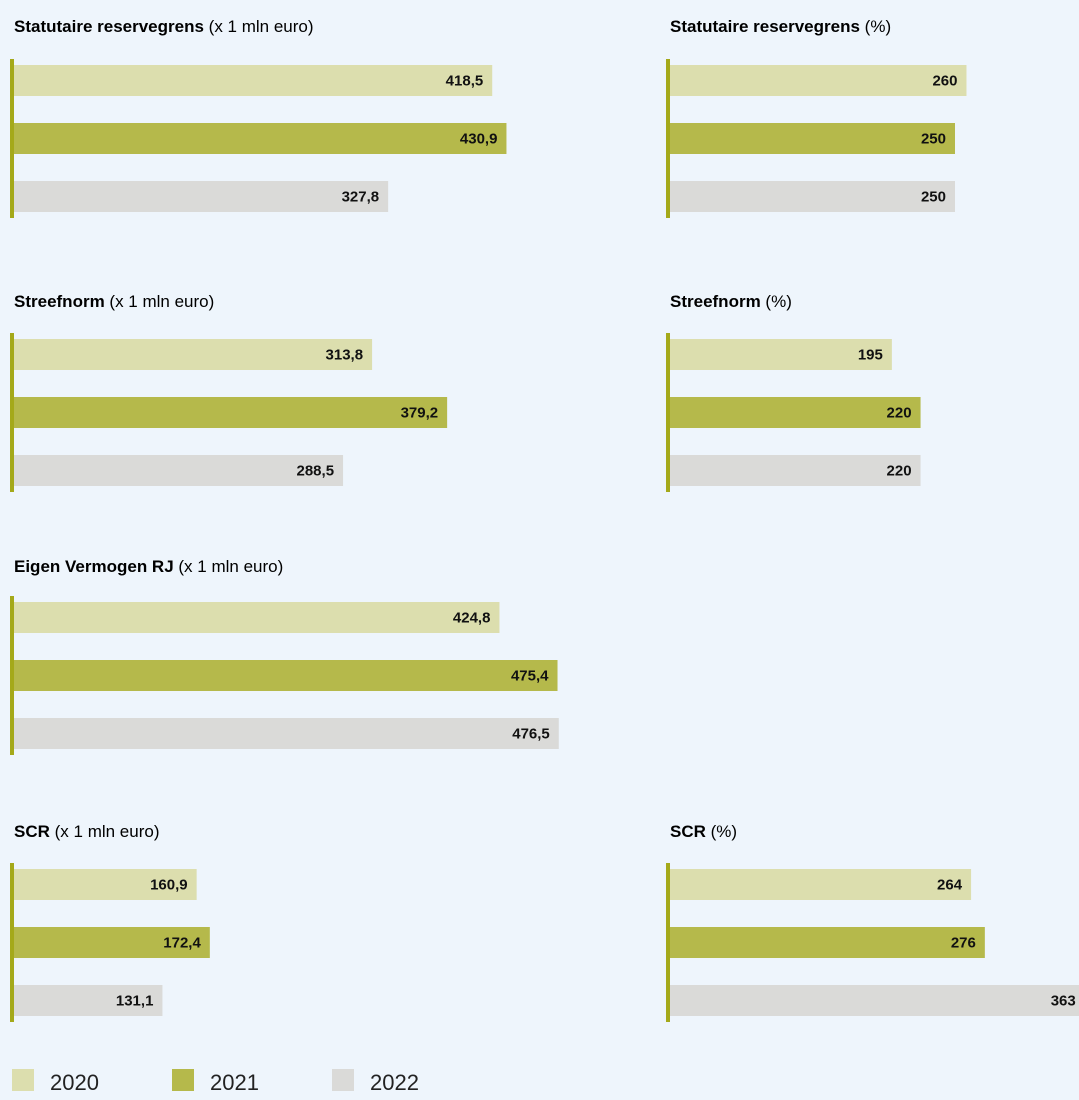  What do you see at coordinates (816, 117) in the screenshot?
I see `chart-2: Statutaire reservegrens (%) 260 250 250` at bounding box center [816, 117].